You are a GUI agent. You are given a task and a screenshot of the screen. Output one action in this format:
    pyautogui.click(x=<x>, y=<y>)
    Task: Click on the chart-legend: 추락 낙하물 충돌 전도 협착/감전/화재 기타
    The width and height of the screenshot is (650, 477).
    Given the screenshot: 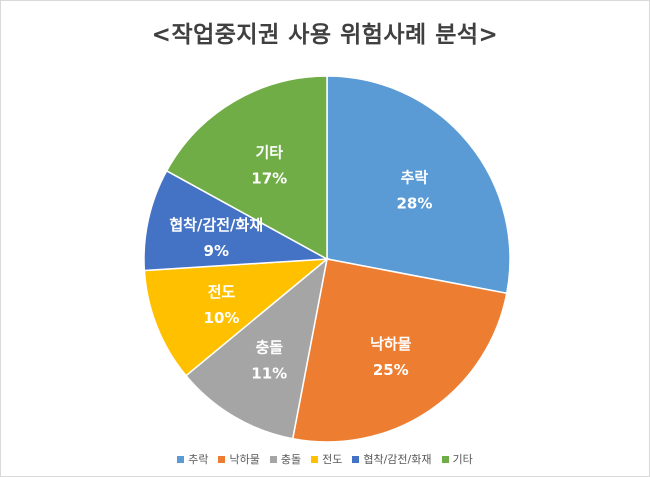 What is the action you would take?
    pyautogui.click(x=325, y=459)
    